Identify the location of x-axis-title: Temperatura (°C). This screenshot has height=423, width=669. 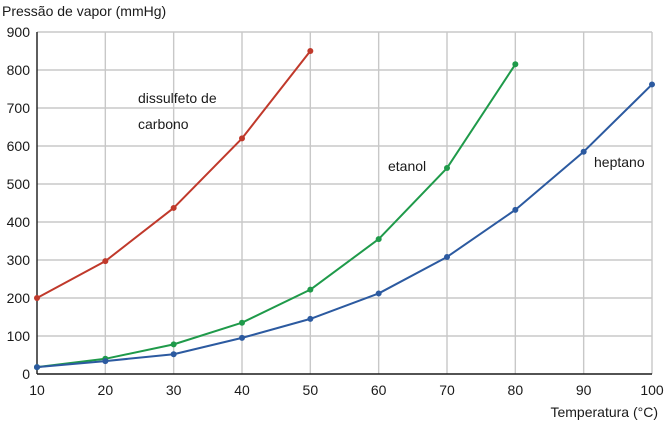
(604, 412).